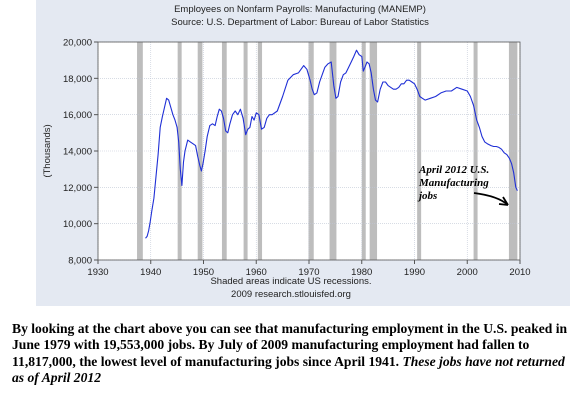 The image size is (575, 410). Describe the element at coordinates (77, 224) in the screenshot. I see `y-tick-label-1: 10,000` at that location.